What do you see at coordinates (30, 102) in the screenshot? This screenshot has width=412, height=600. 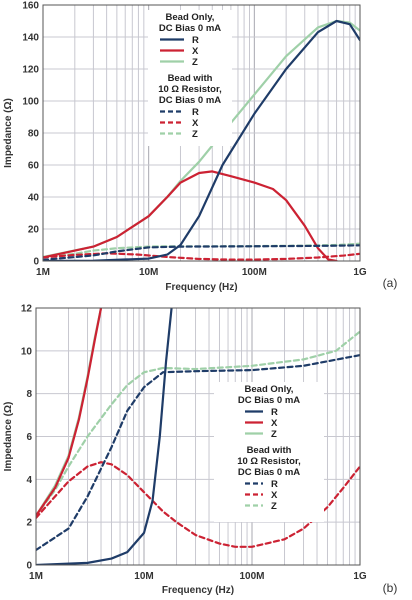 I see `y-tick-label: 100` at bounding box center [30, 102].